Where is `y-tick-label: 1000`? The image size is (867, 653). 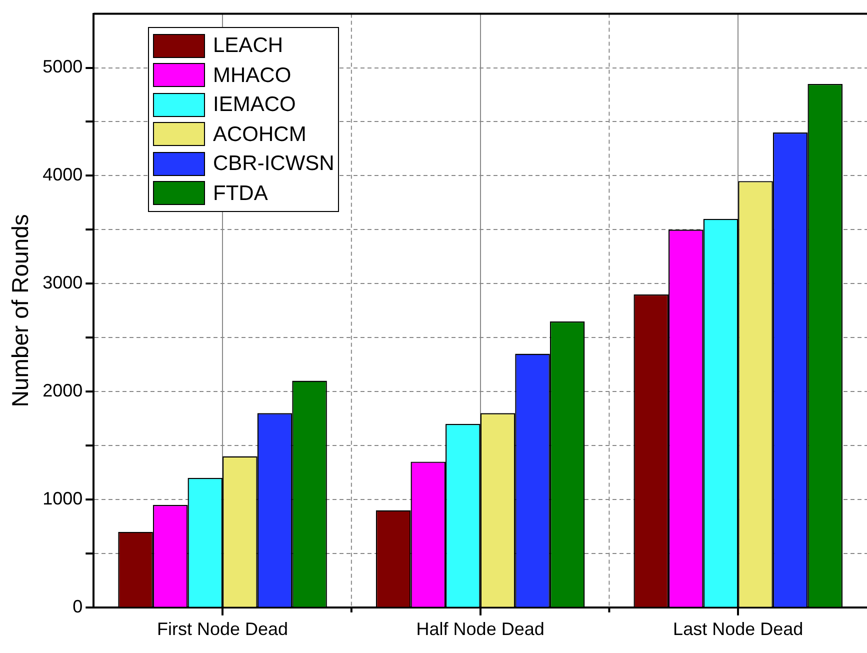 y-tick-label: 1000 is located at coordinates (62, 498).